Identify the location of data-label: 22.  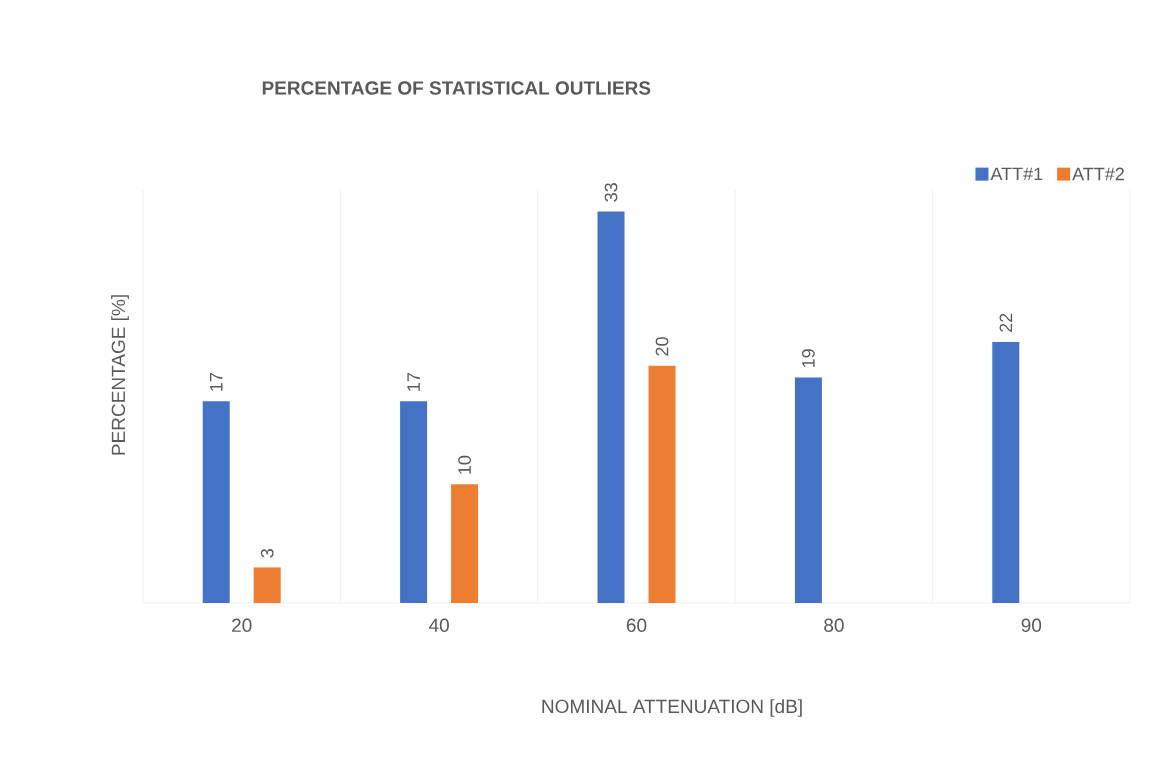
(1006, 322).